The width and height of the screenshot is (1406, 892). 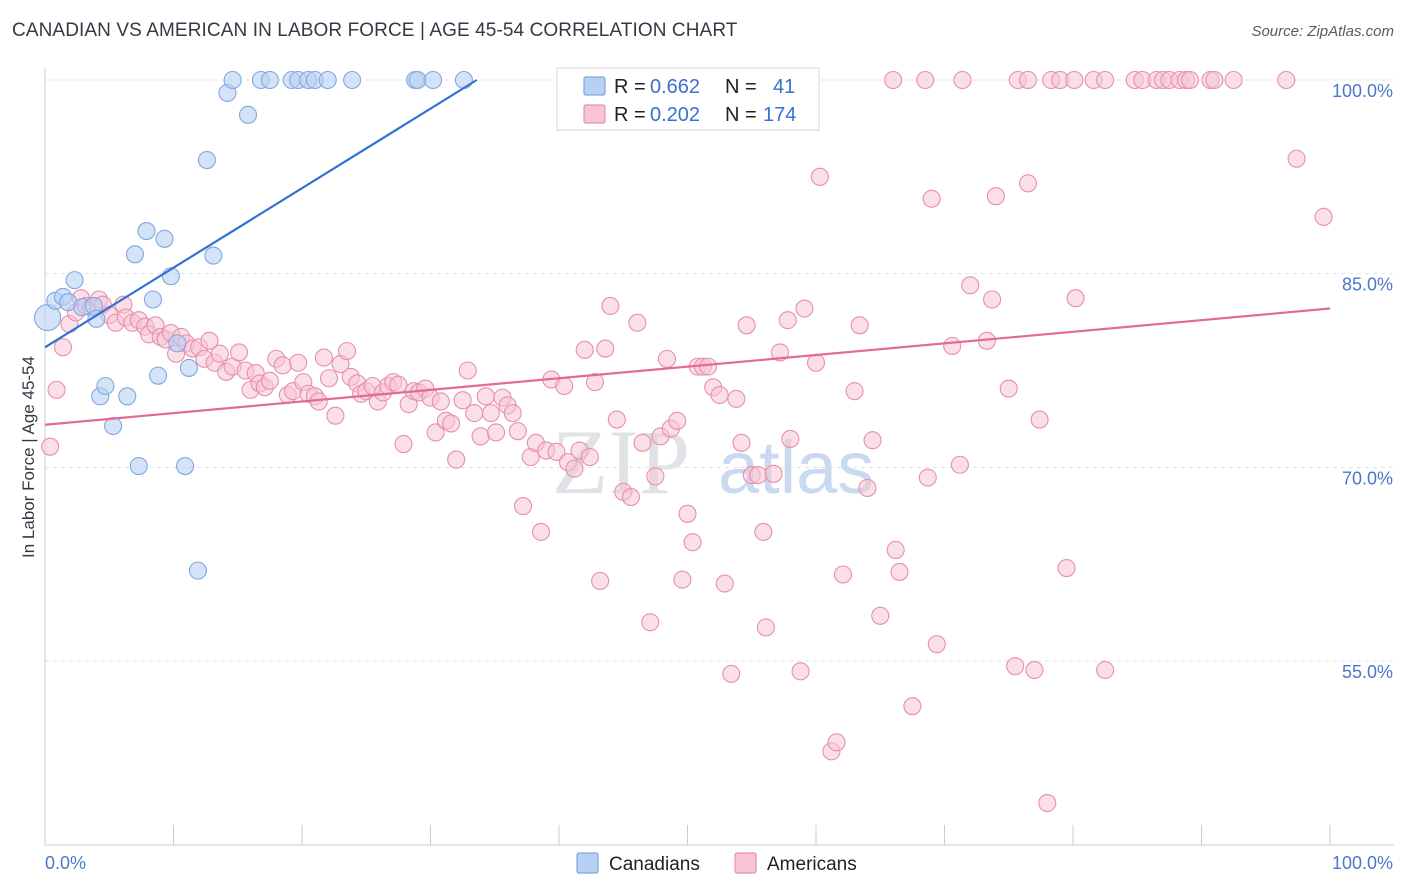 I want to click on legend-n-label: N =, so click(x=741, y=87).